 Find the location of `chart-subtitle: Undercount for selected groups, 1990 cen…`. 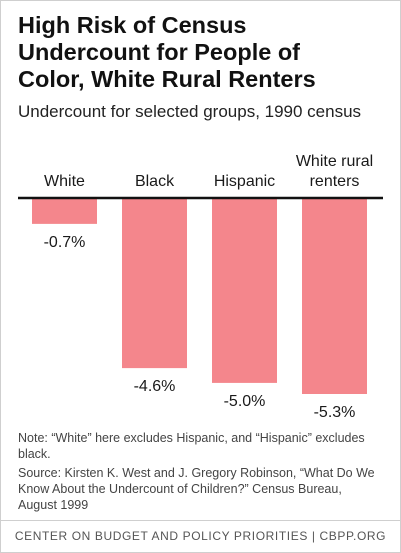

chart-subtitle: Undercount for selected groups, 1990 cen… is located at coordinates (190, 111).